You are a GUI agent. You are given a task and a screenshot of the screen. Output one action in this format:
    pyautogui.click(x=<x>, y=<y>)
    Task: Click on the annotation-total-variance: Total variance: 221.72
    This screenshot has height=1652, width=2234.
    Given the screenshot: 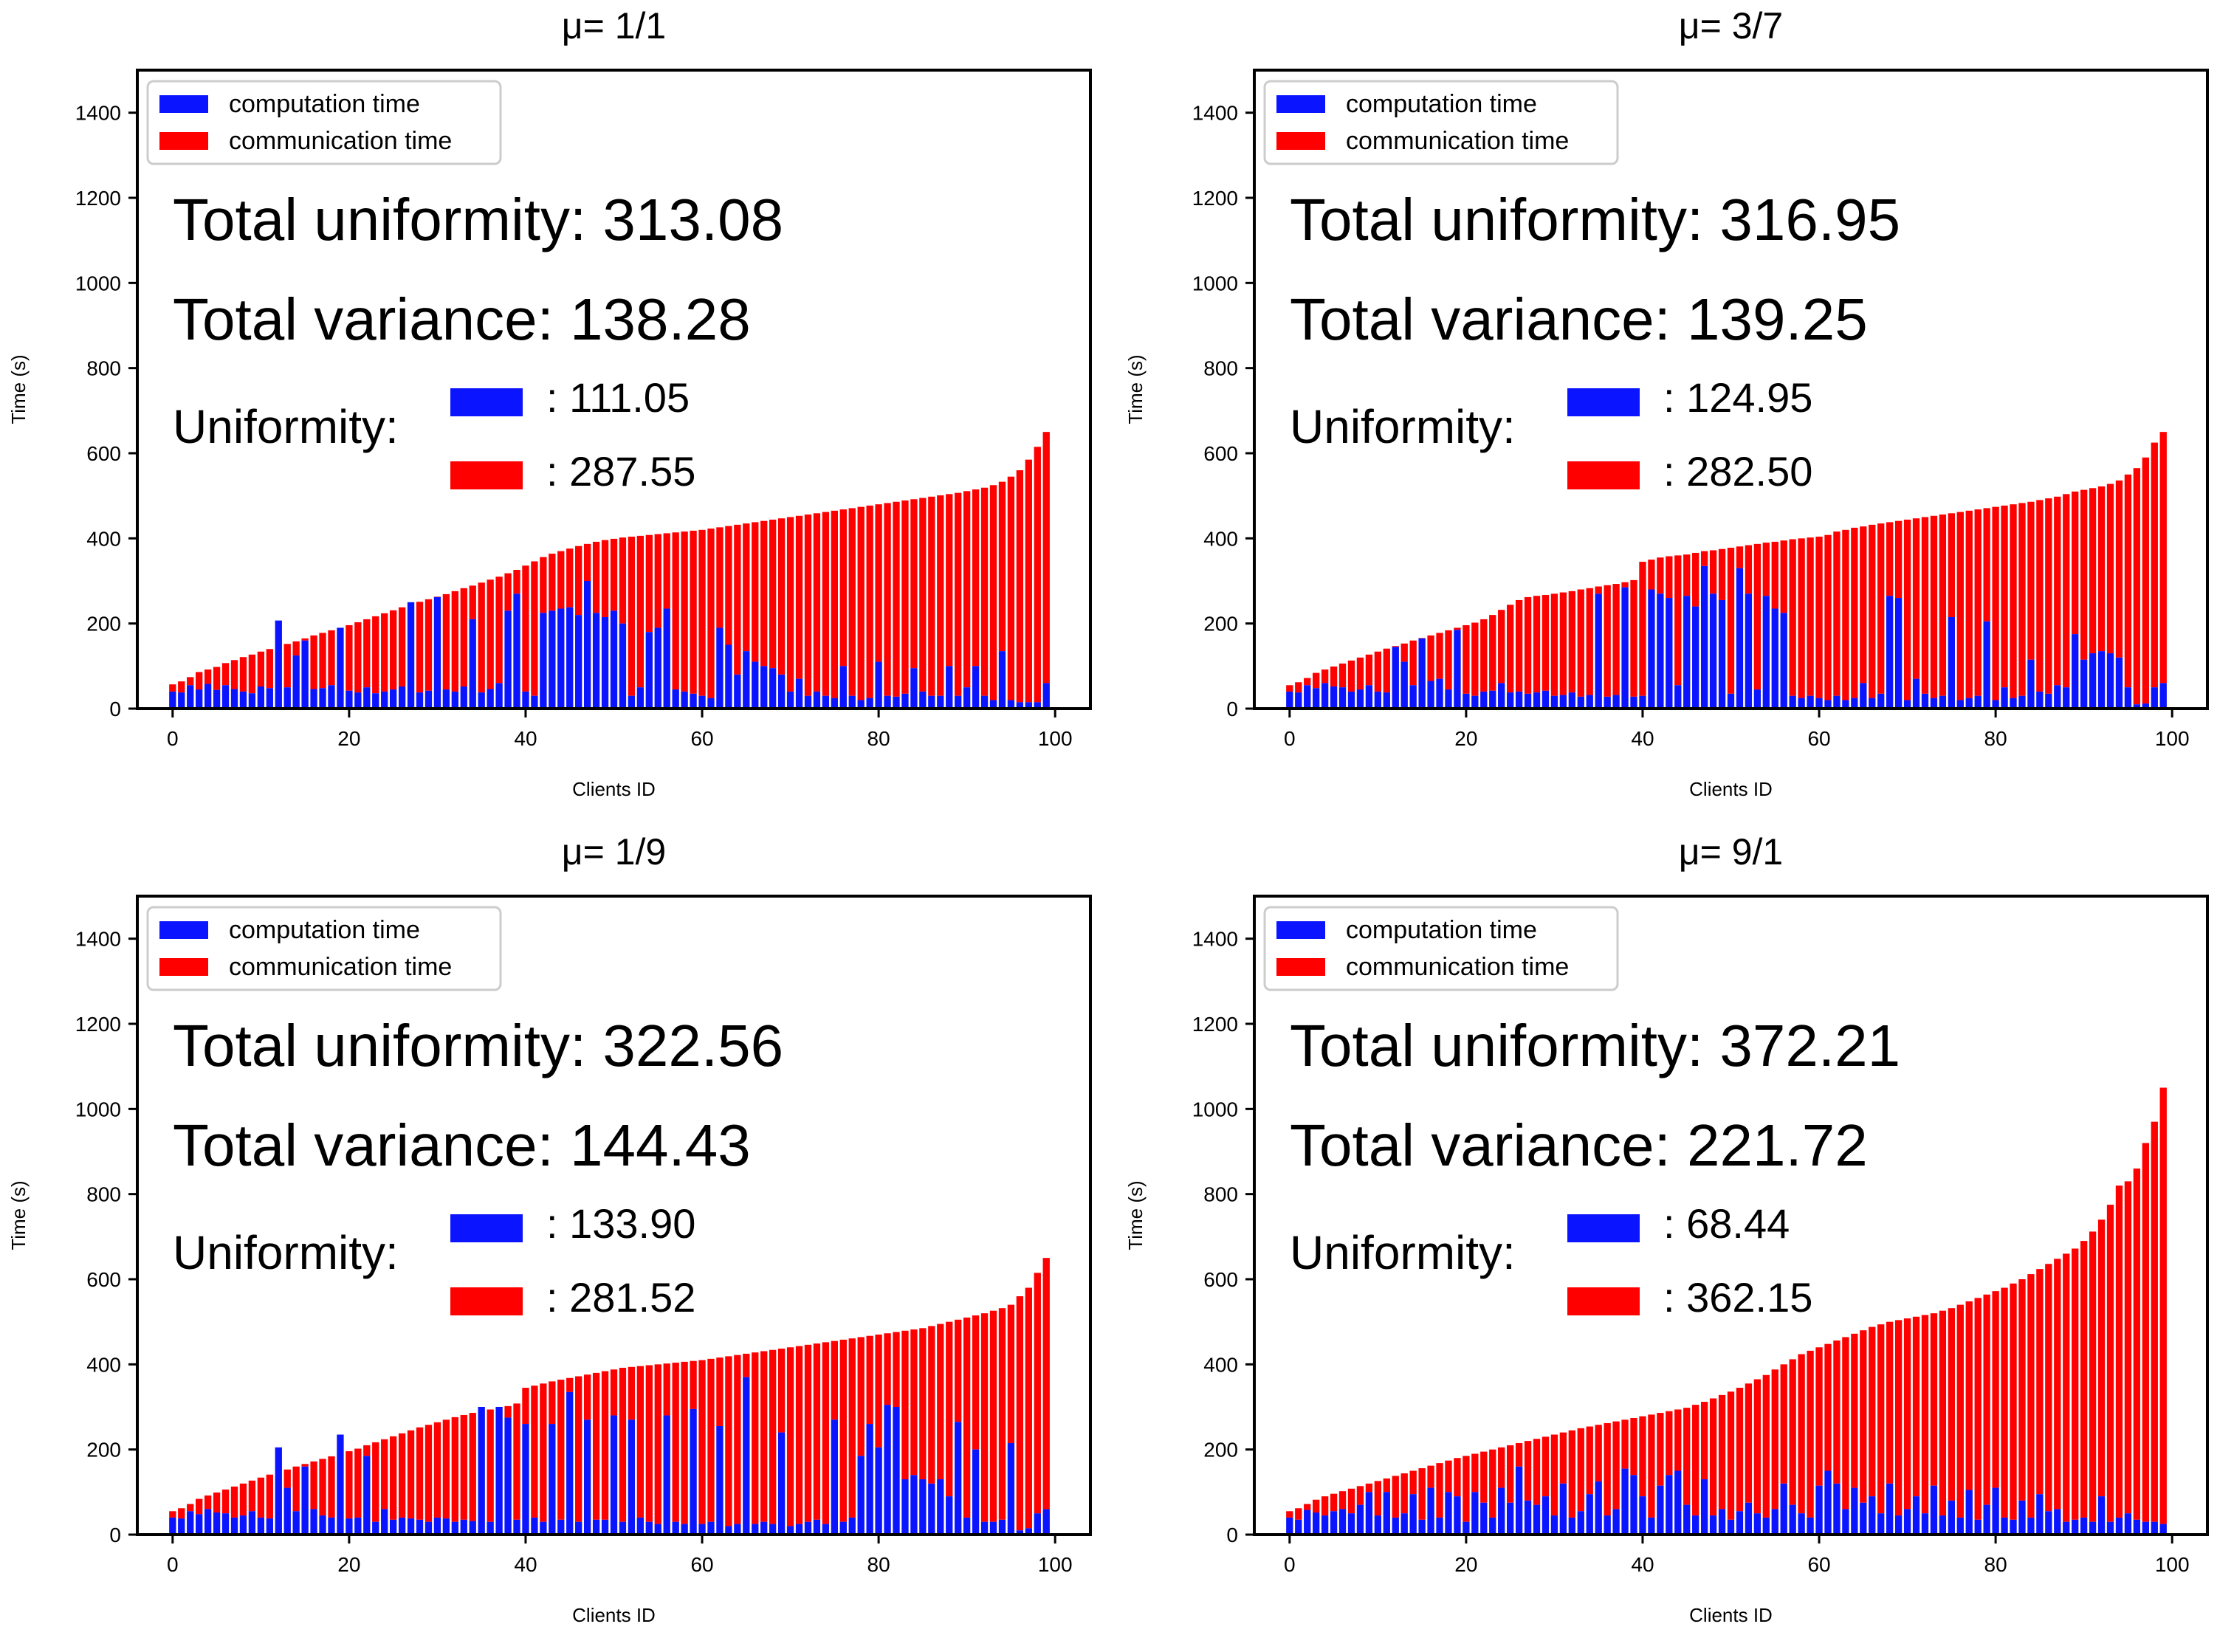 What is the action you would take?
    pyautogui.click(x=1579, y=1145)
    